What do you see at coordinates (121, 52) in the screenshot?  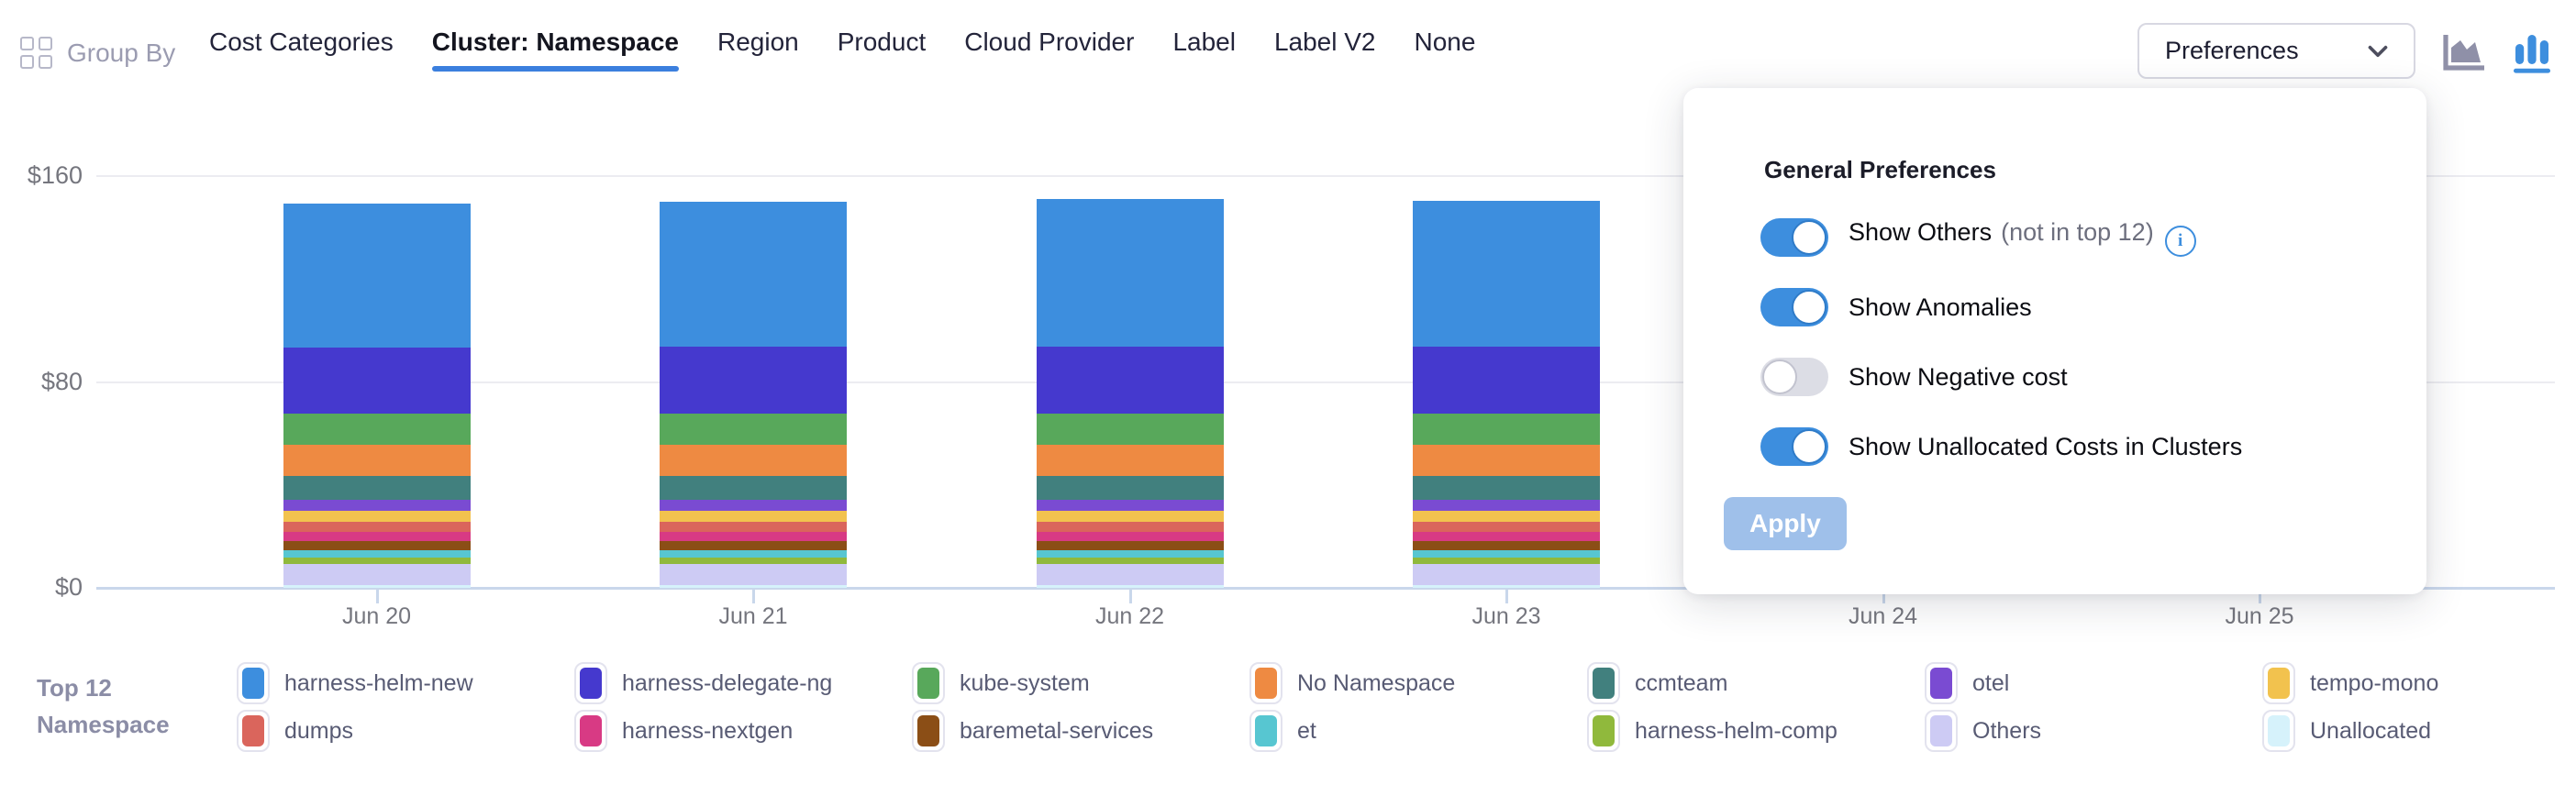 I see `group-by-label: Group By` at bounding box center [121, 52].